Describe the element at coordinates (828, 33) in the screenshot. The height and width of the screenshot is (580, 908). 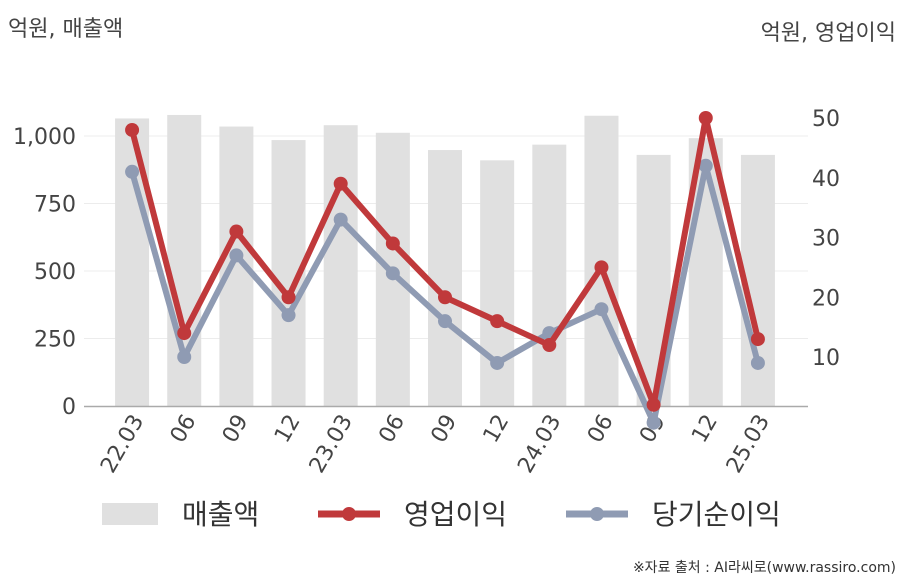
I see `right-axis-unit: 억원, 영업이익` at that location.